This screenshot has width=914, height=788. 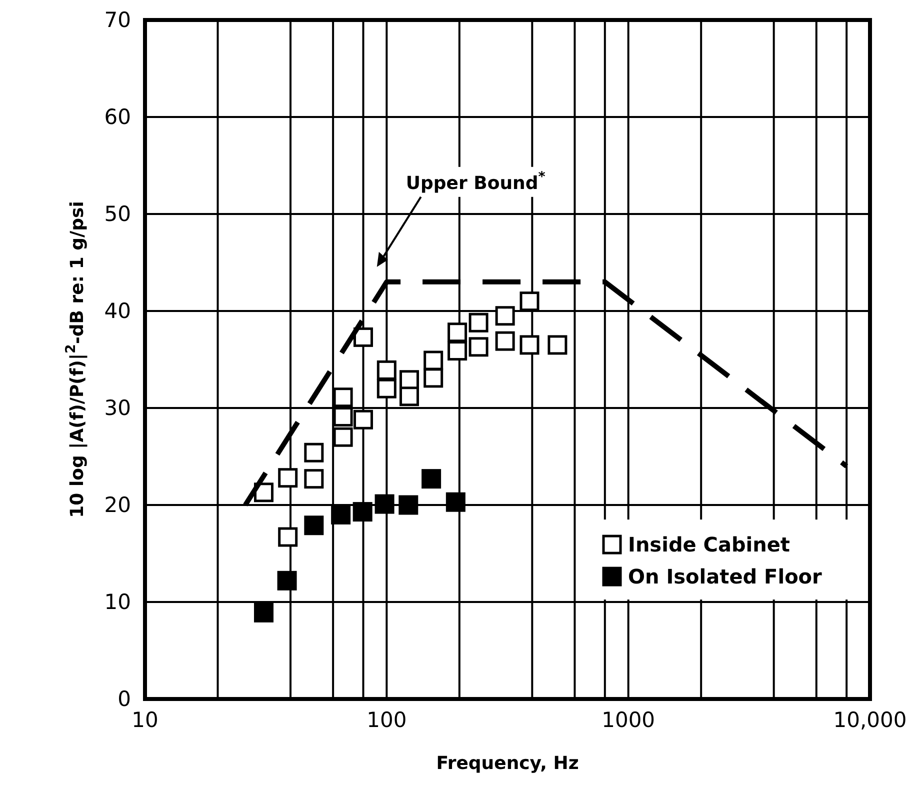 What do you see at coordinates (117, 408) in the screenshot?
I see `y-tick-label: 30` at bounding box center [117, 408].